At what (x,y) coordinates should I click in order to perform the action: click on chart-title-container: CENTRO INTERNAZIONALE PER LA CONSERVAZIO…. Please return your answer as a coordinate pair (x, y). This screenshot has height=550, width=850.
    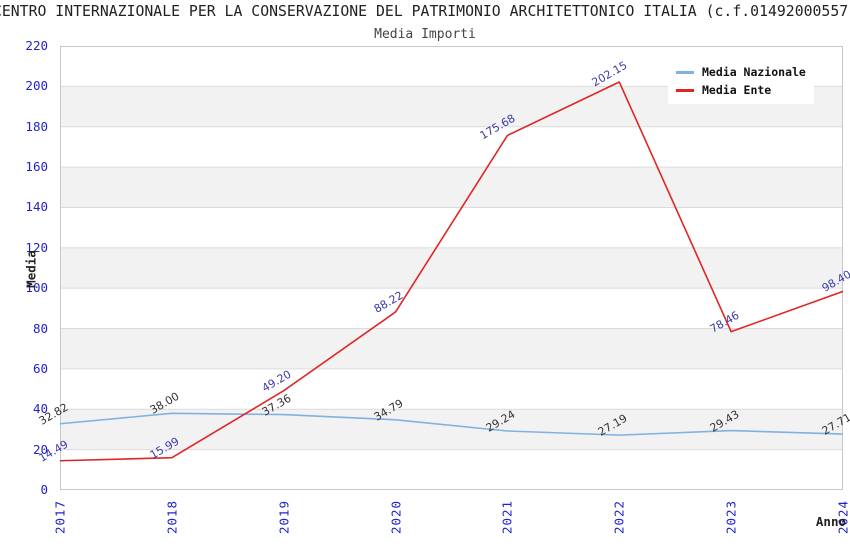
    Looking at the image, I should click on (425, 13).